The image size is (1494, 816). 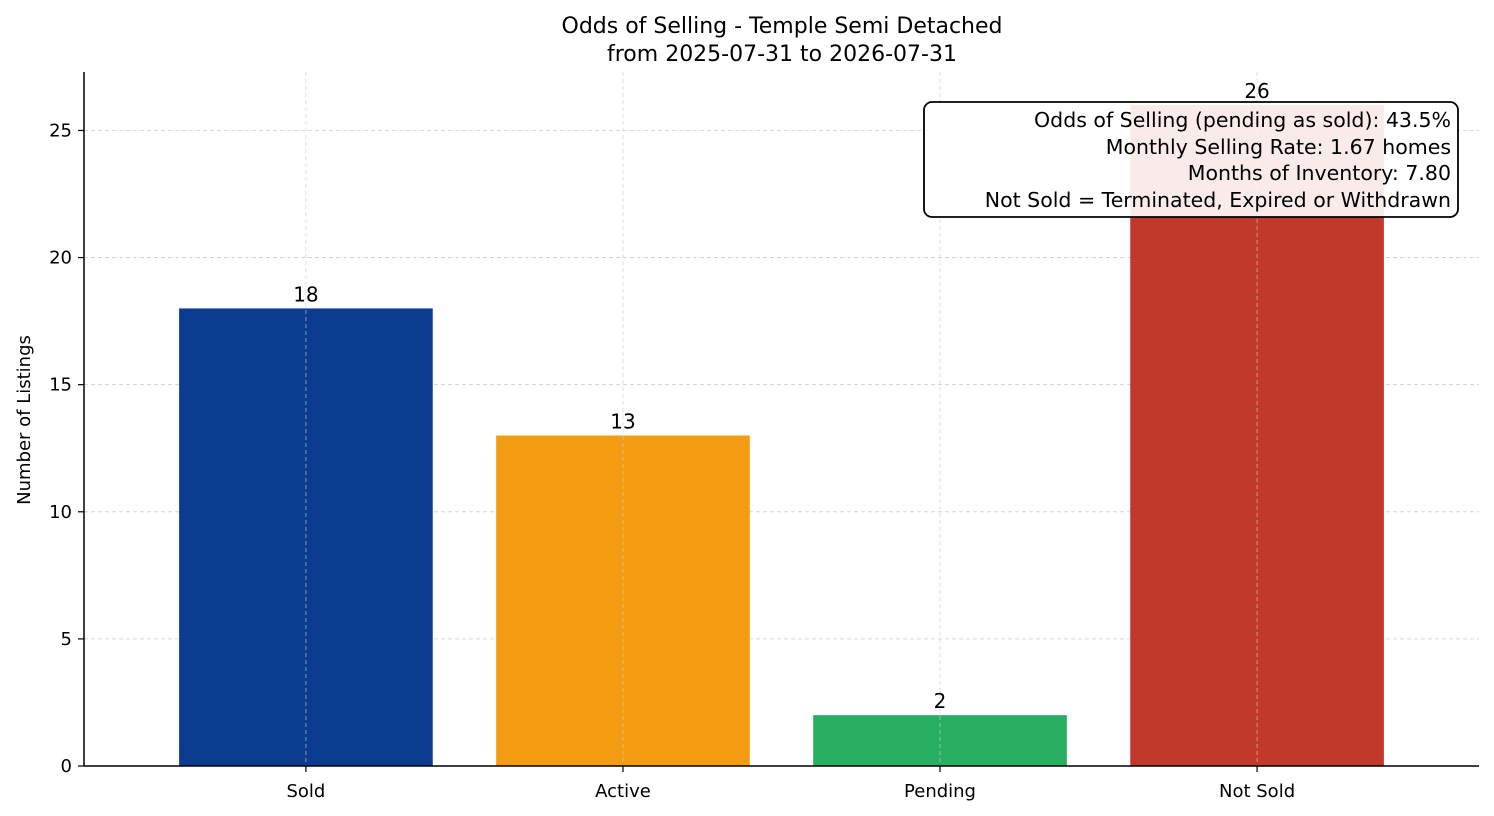 What do you see at coordinates (66, 766) in the screenshot?
I see `y-tick-label: 0` at bounding box center [66, 766].